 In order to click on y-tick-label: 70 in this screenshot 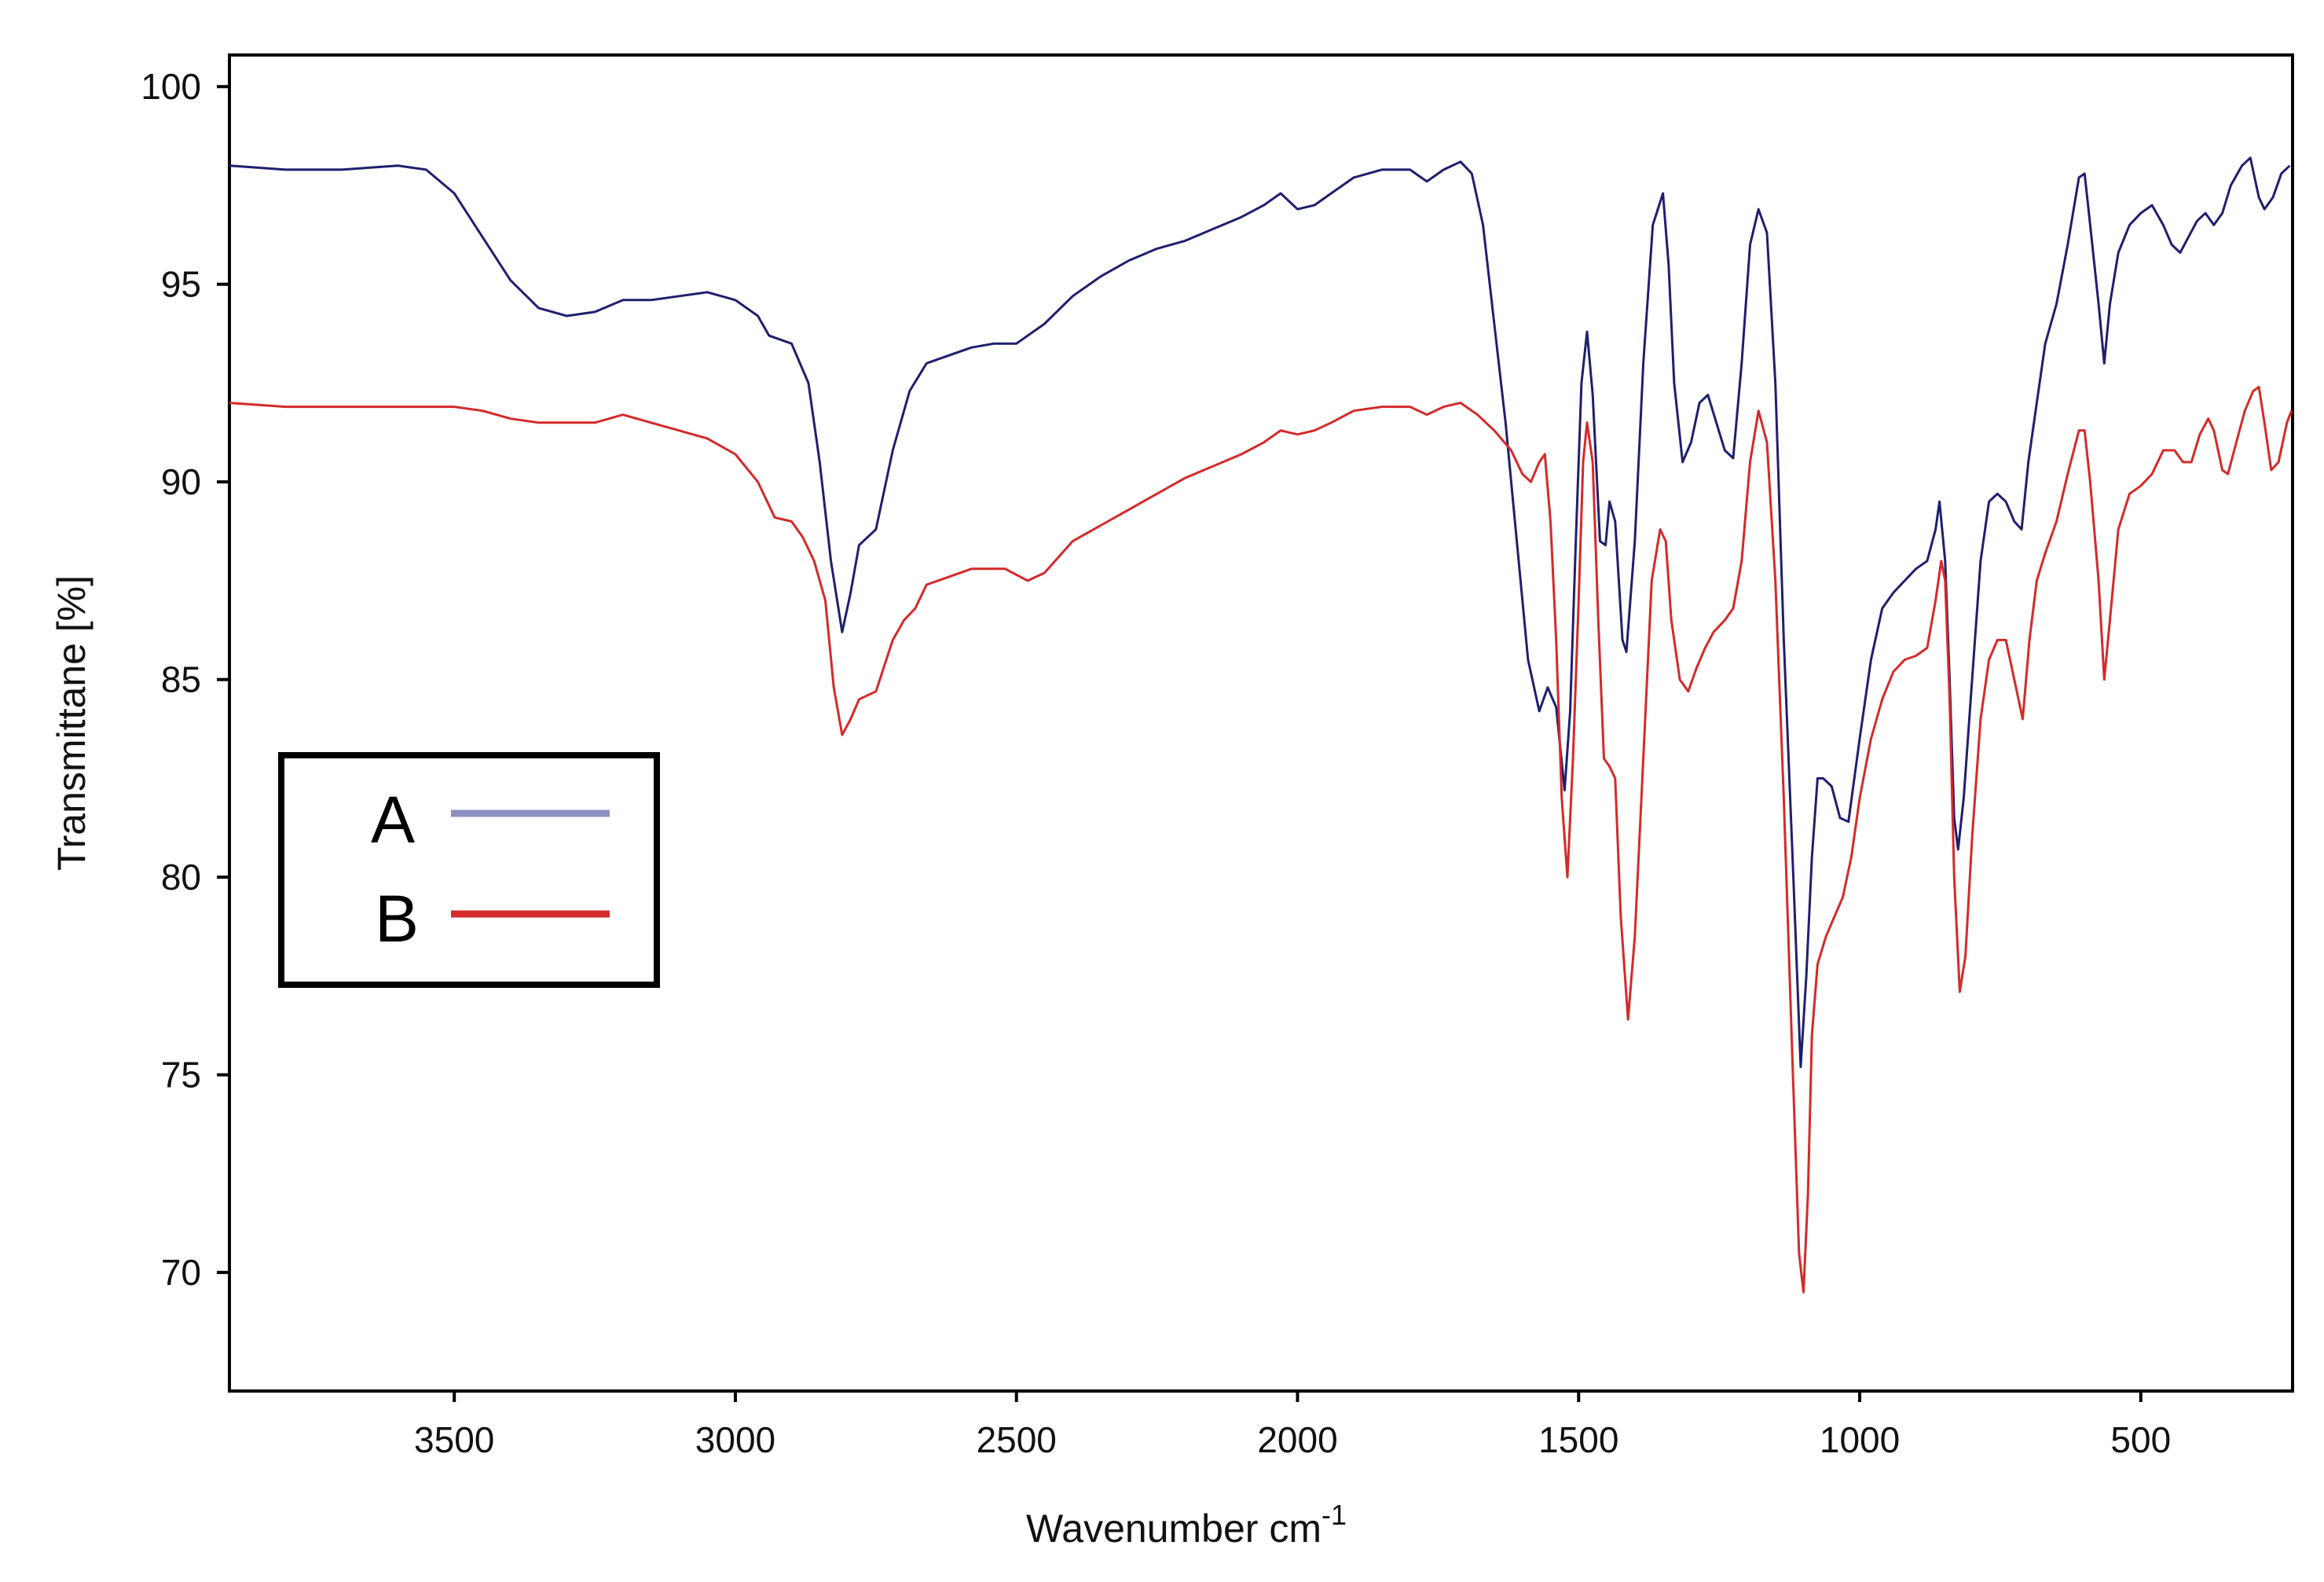, I will do `click(181, 1272)`.